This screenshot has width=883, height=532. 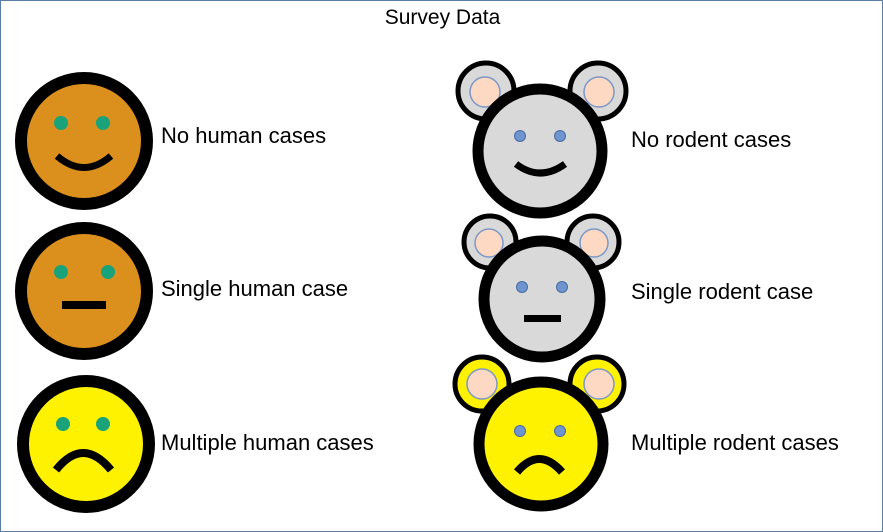 I want to click on happy-face-icon, so click(x=84, y=141).